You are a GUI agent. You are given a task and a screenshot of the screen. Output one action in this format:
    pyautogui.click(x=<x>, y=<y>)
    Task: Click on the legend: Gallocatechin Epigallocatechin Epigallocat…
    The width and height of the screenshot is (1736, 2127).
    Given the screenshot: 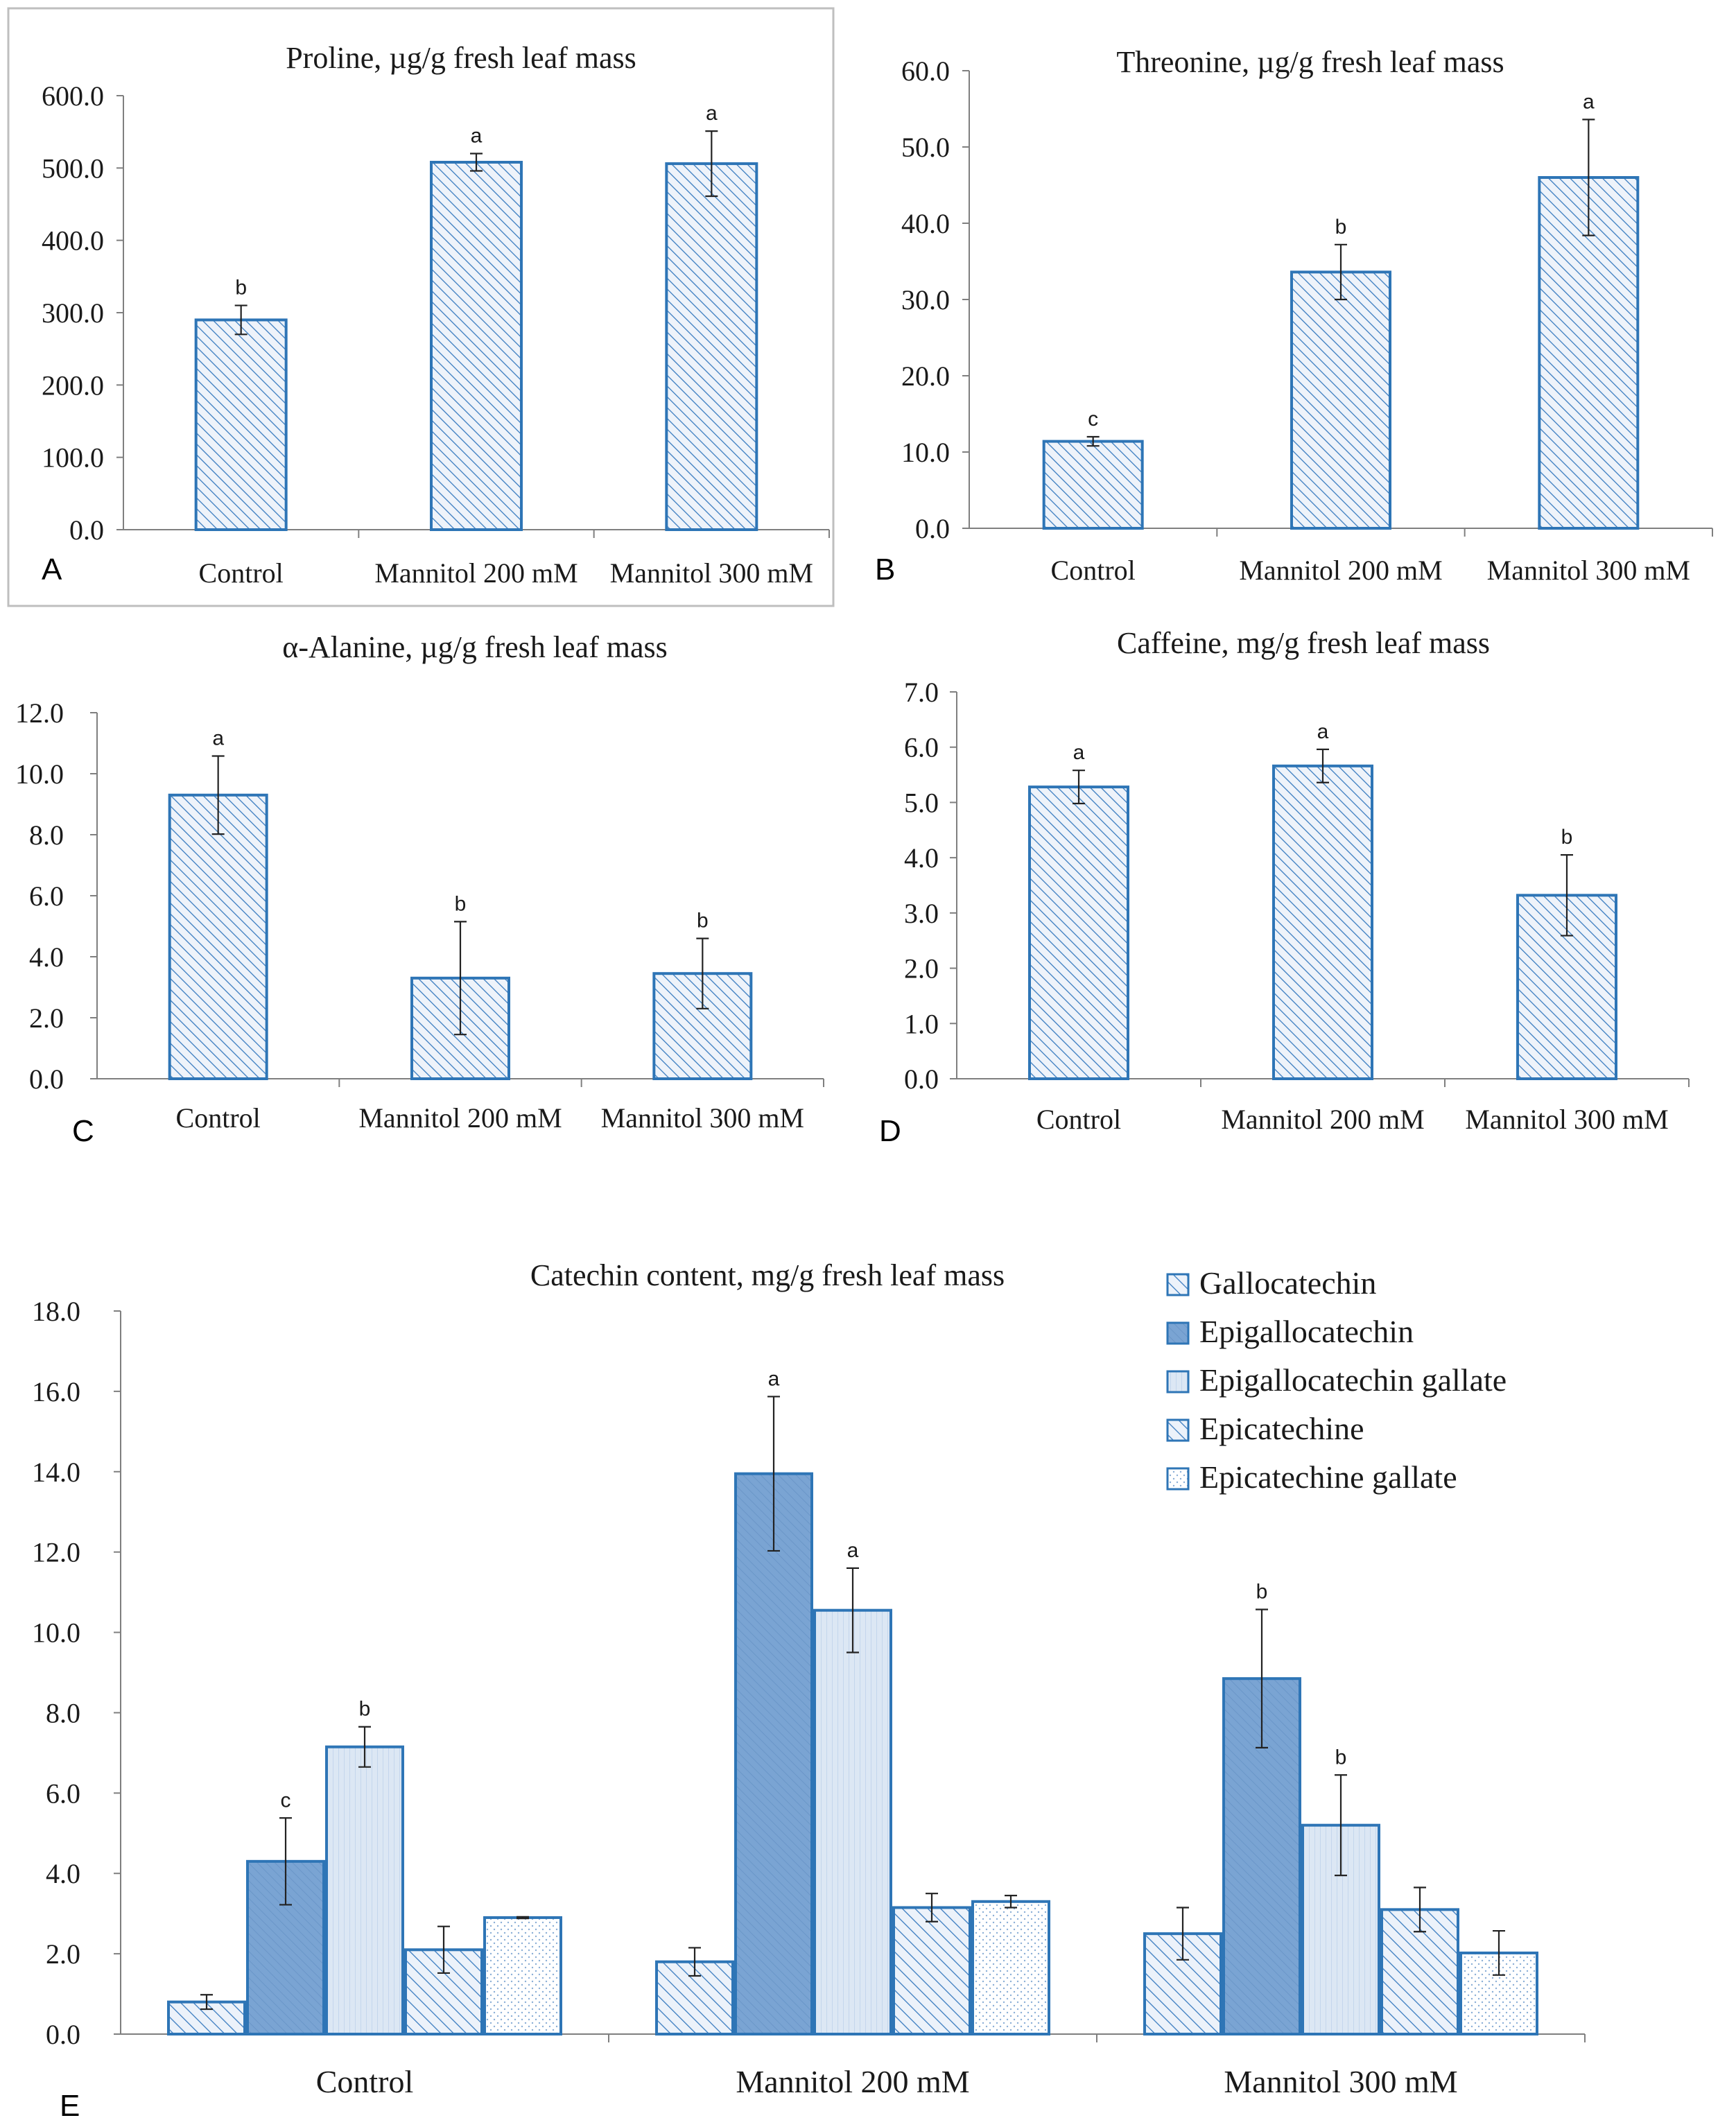 What is the action you would take?
    pyautogui.click(x=1336, y=1380)
    